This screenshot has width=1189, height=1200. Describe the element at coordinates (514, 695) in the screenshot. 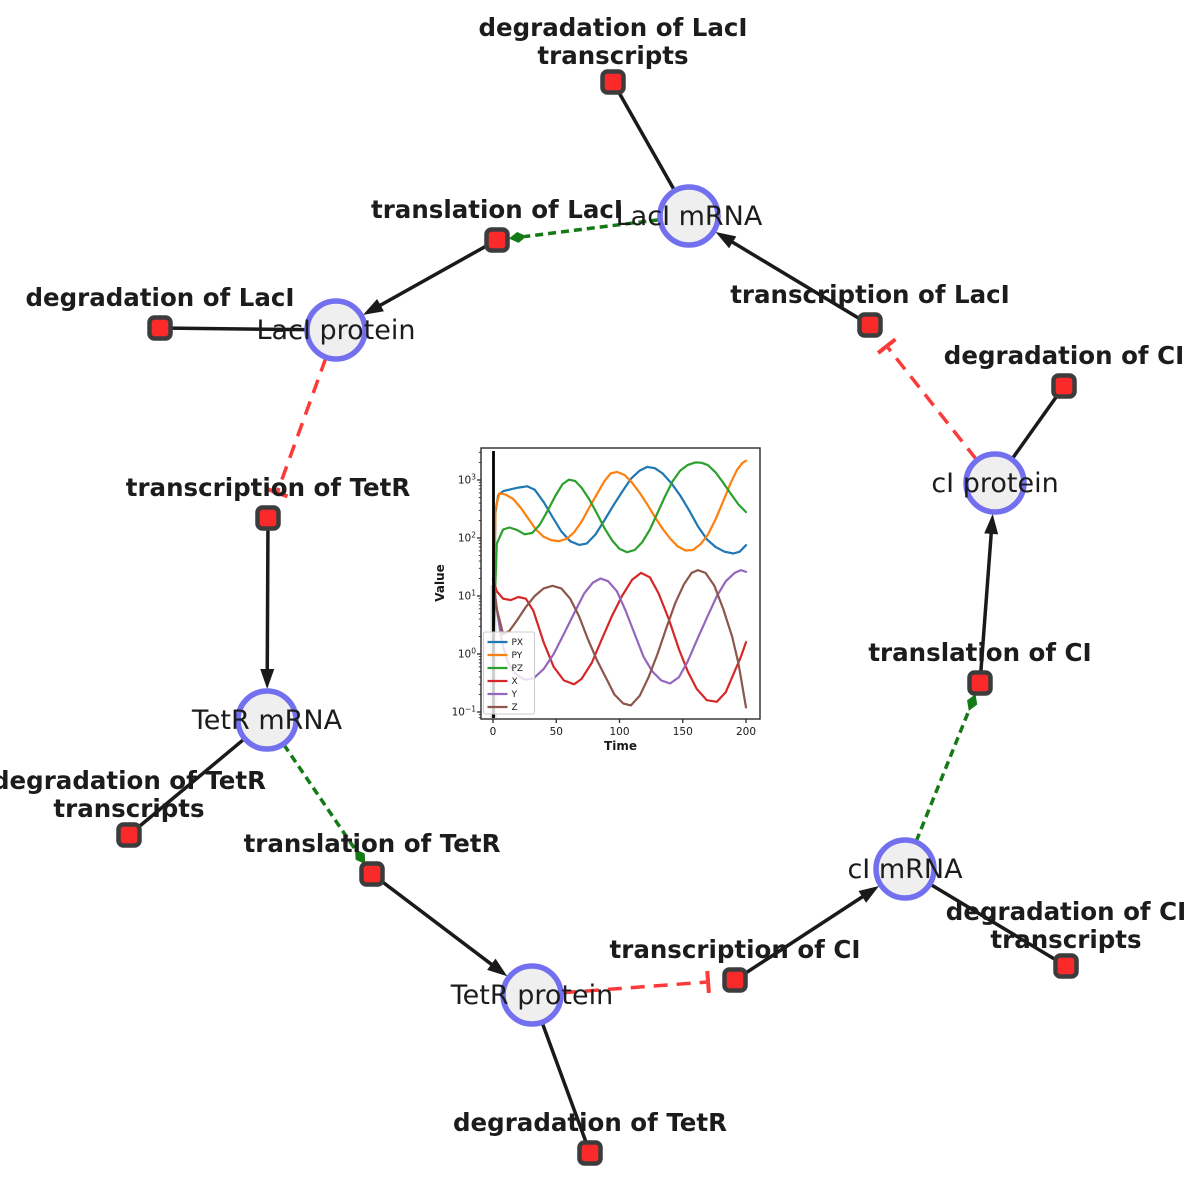

I see `legend-entry-Y: Y` at that location.